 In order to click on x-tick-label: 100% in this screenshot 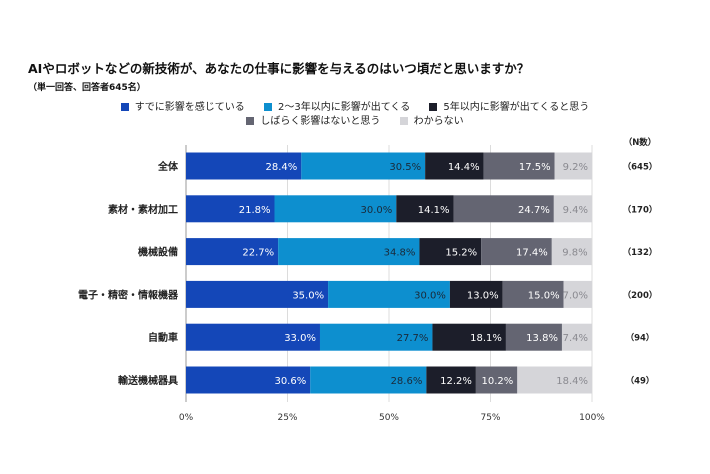, I will do `click(592, 418)`.